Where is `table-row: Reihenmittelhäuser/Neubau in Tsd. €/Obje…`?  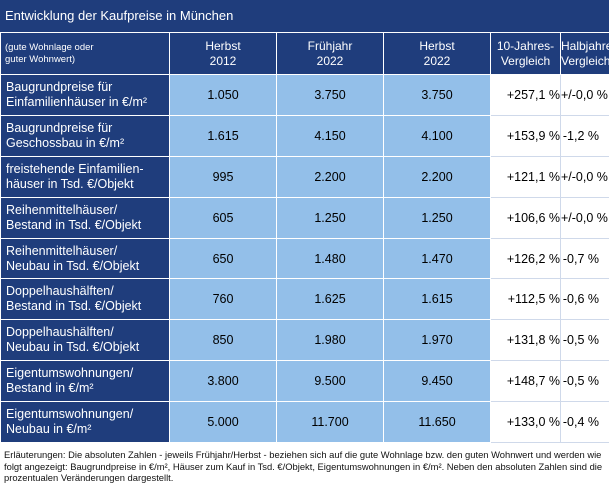 table-row: Reihenmittelhäuser/Neubau in Tsd. €/Obje… is located at coordinates (304, 258).